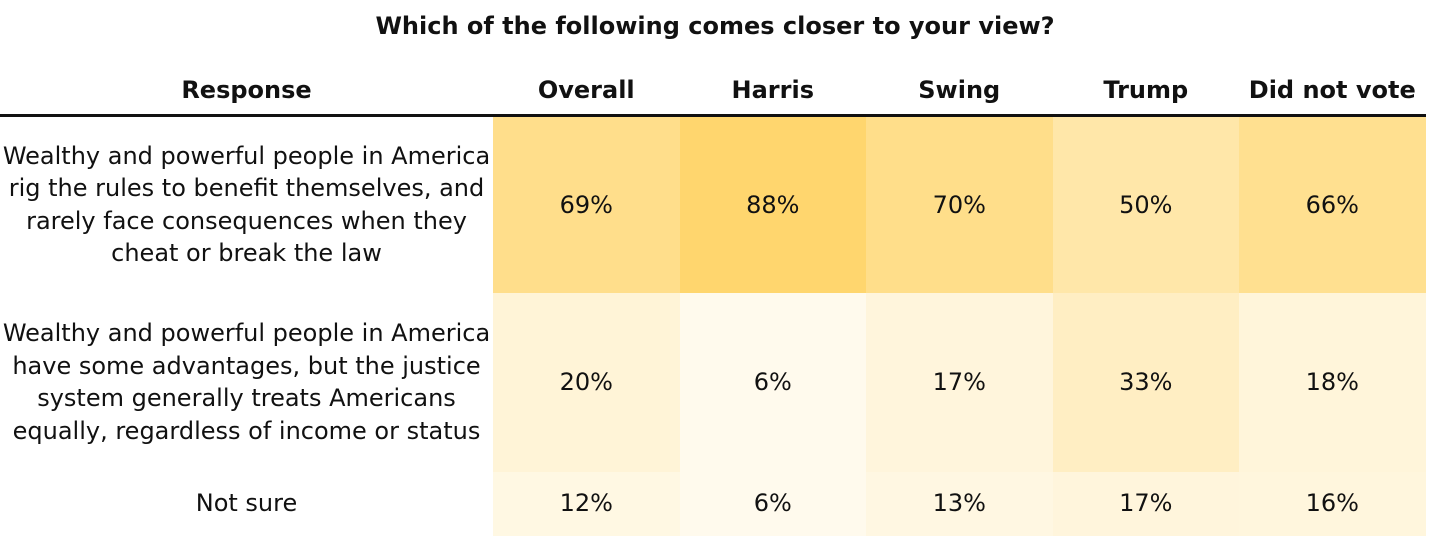 The width and height of the screenshot is (1456, 554). I want to click on value-cell-overall: 20%, so click(586, 382).